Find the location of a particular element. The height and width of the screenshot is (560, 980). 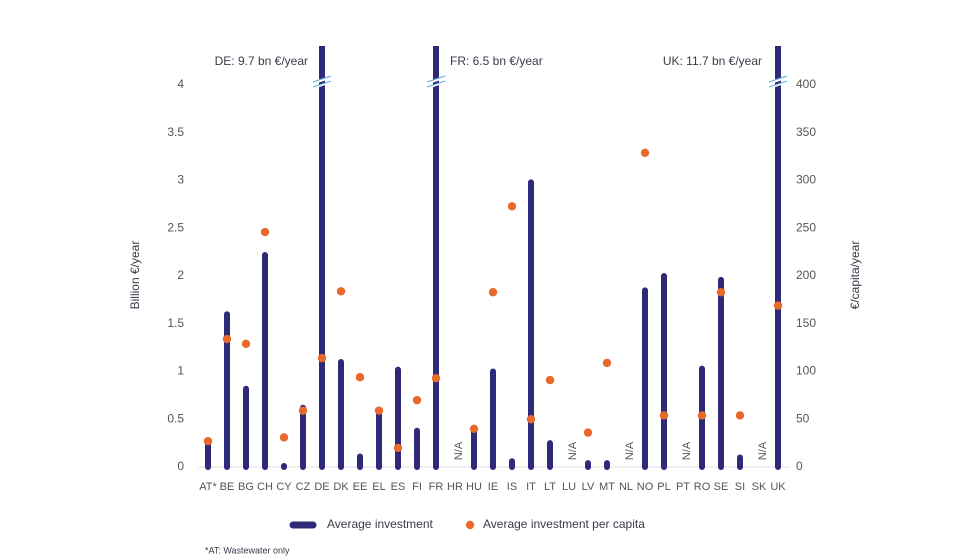

x-tick-label: LU is located at coordinates (569, 487).